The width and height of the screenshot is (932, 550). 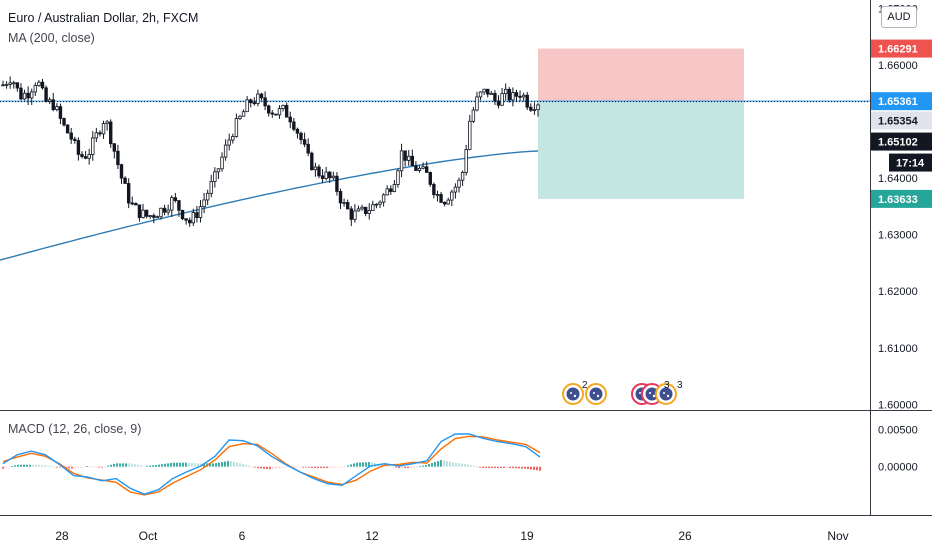 I want to click on currency-button: AUD, so click(x=899, y=17).